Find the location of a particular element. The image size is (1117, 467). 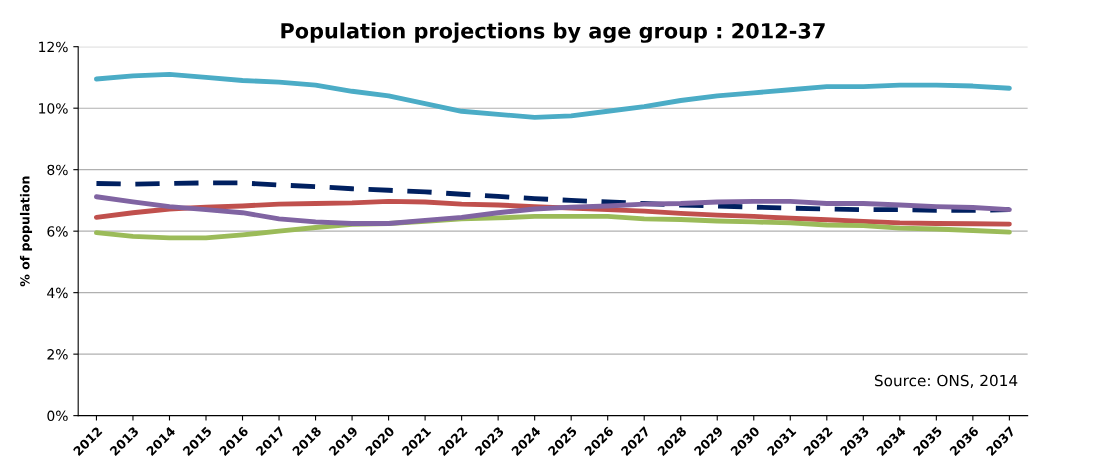

y-tick-label: 12% is located at coordinates (53, 47).